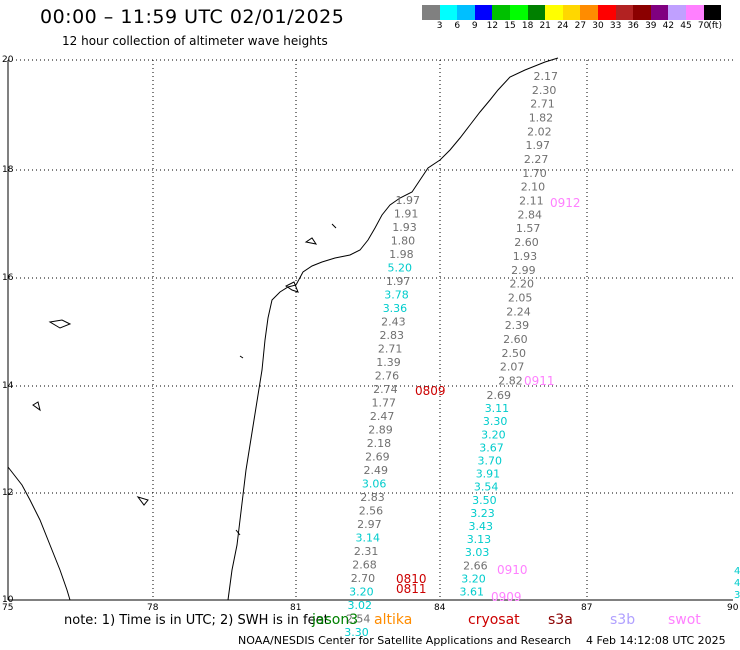 The image size is (740, 650). Describe the element at coordinates (457, 26) in the screenshot. I see `colorbar-label: 6` at that location.